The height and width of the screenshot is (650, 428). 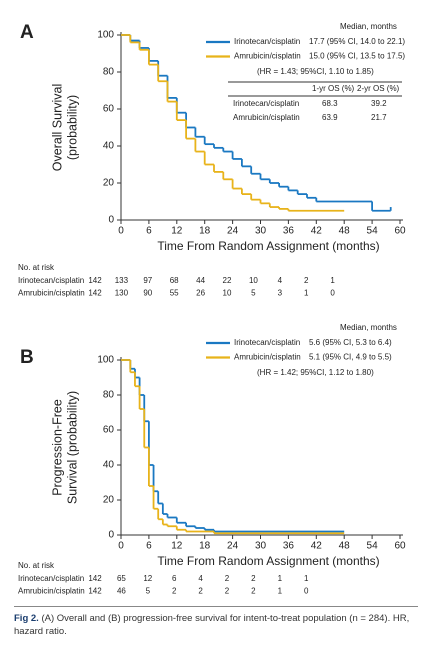 What do you see at coordinates (227, 280) in the screenshot?
I see `risk-count: 22` at bounding box center [227, 280].